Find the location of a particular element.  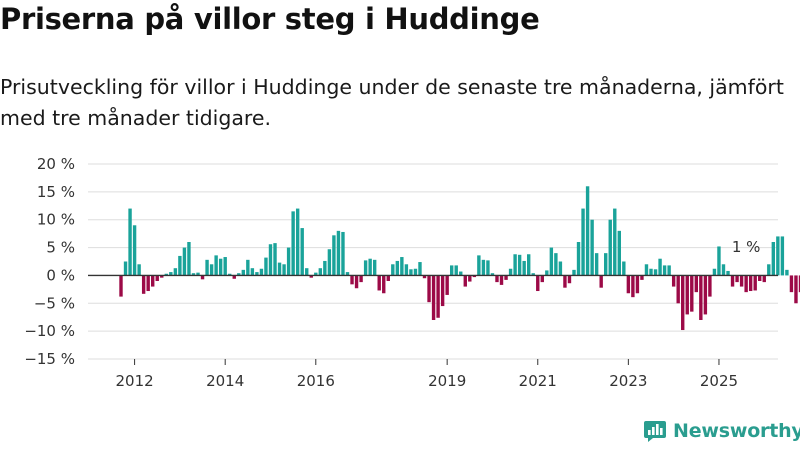

x-tick-label: 2014 is located at coordinates (225, 381).